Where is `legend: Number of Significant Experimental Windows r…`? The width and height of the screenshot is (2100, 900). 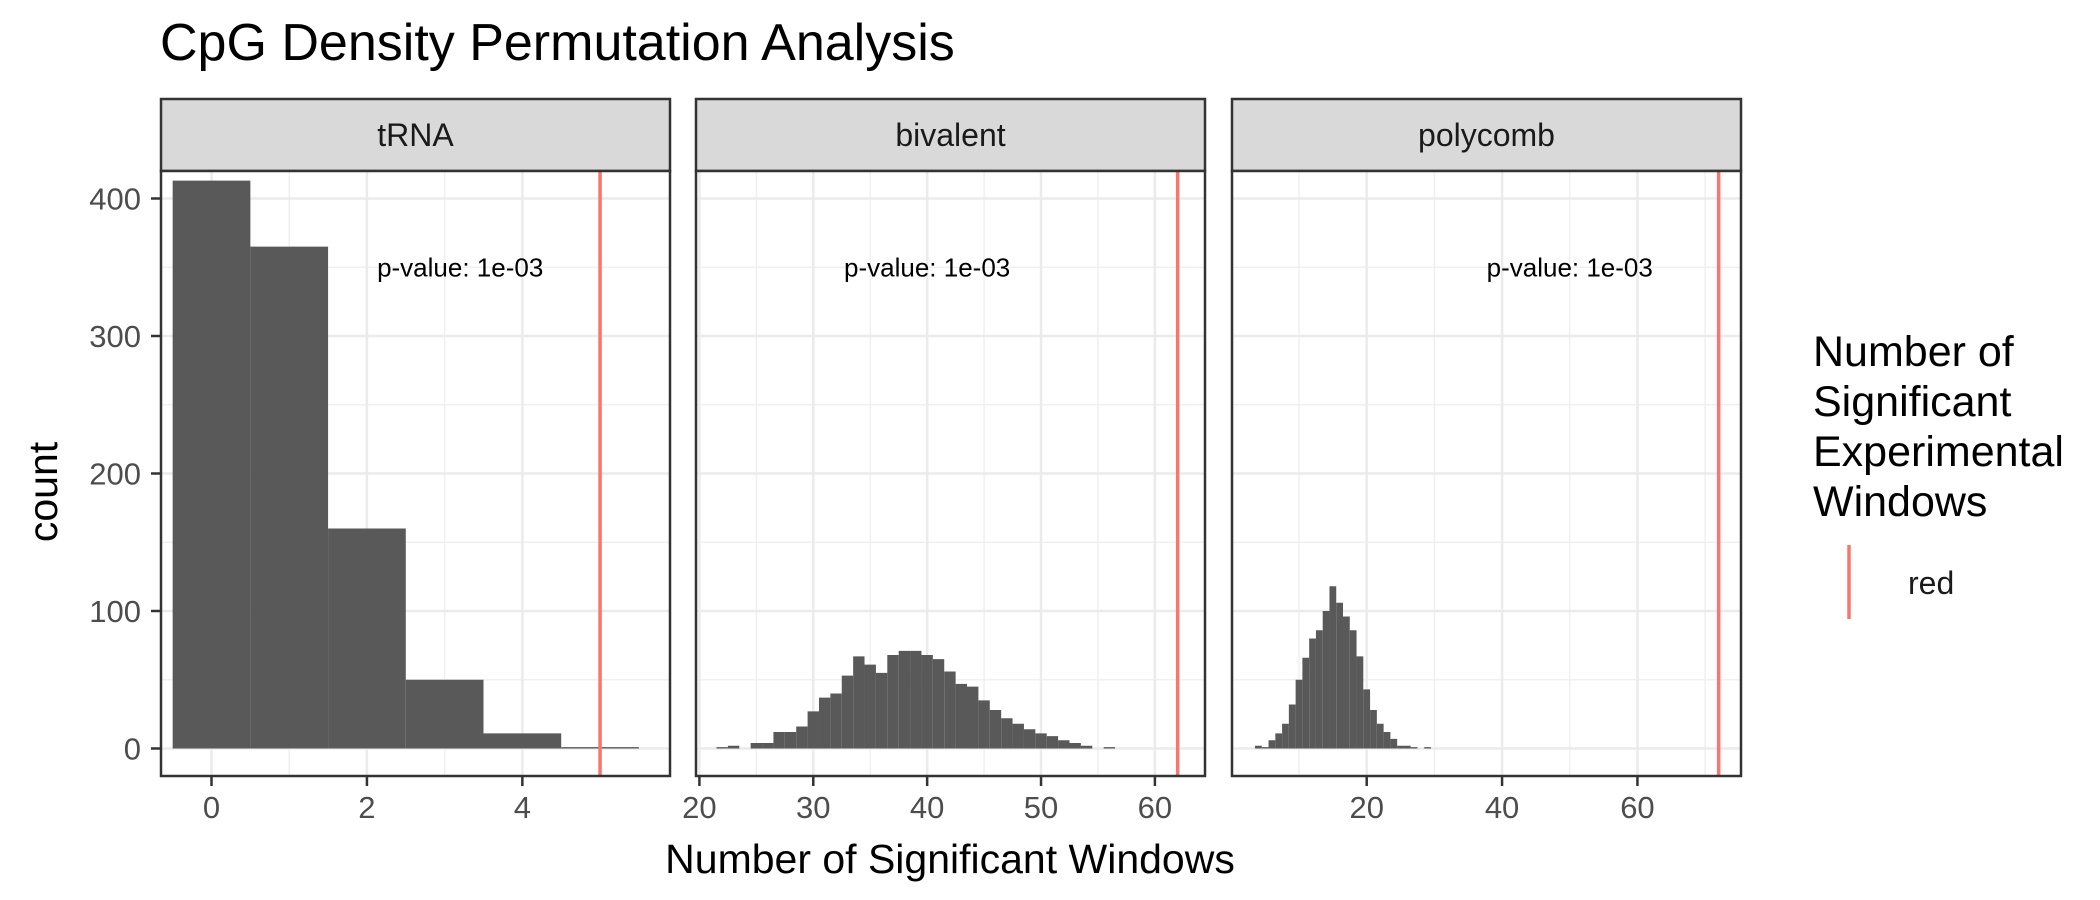 legend: Number of Significant Experimental Windows r… is located at coordinates (1938, 473).